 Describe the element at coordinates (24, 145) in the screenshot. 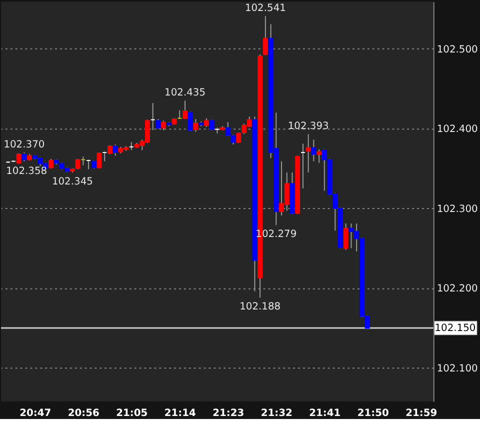

I see `annotation: 102.370` at that location.